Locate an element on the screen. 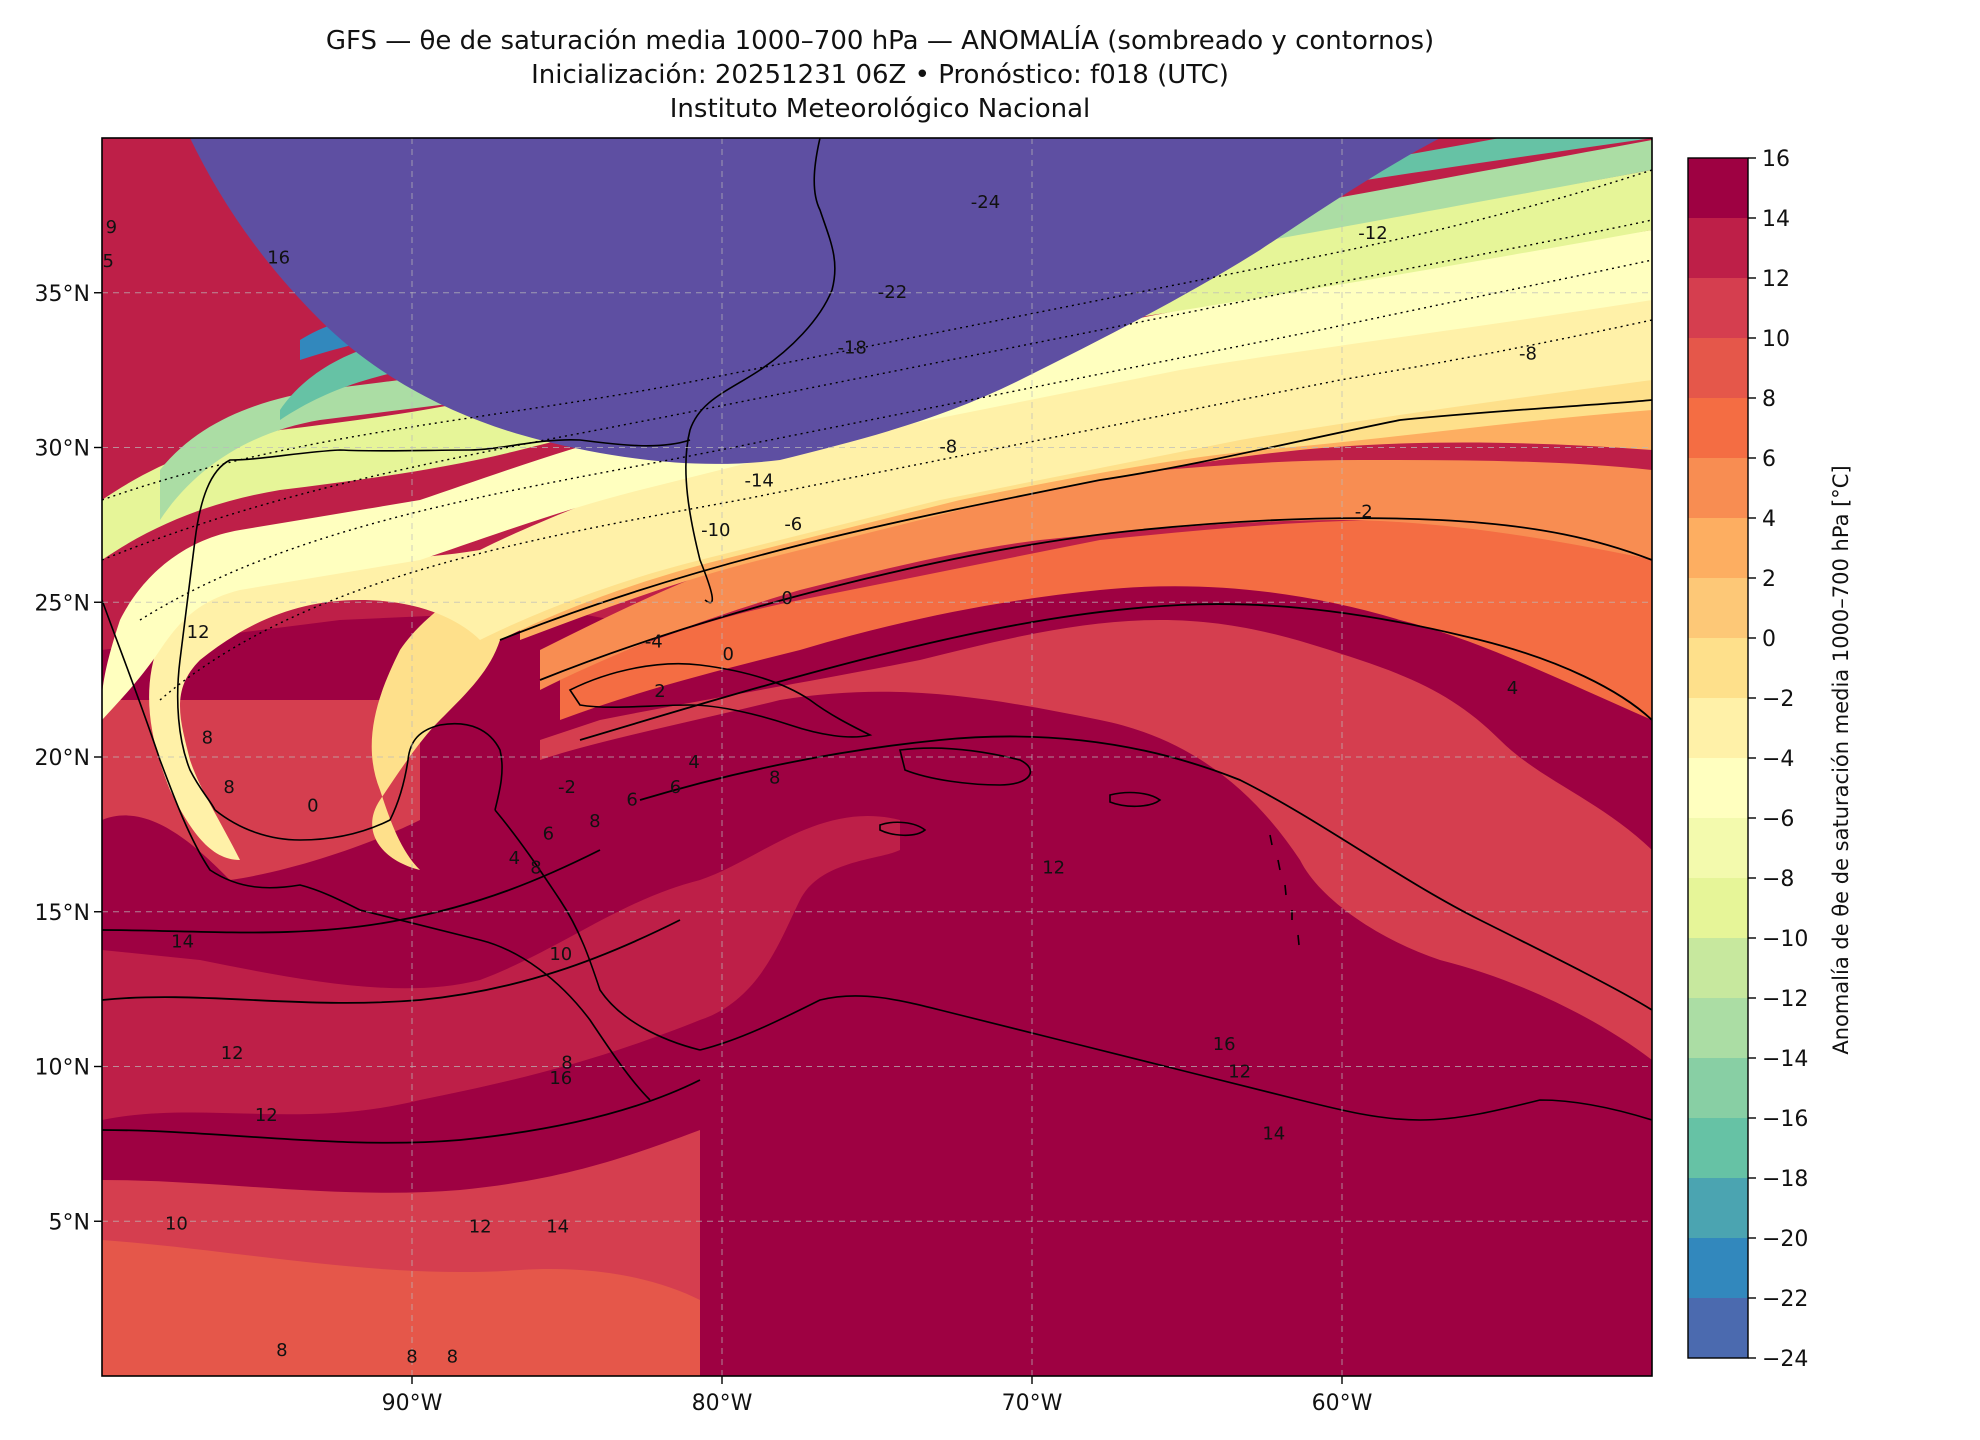 Image resolution: width=1980 pixels, height=1440 pixels. map-institution: Instituto Meteorológico Nacional is located at coordinates (880, 109).